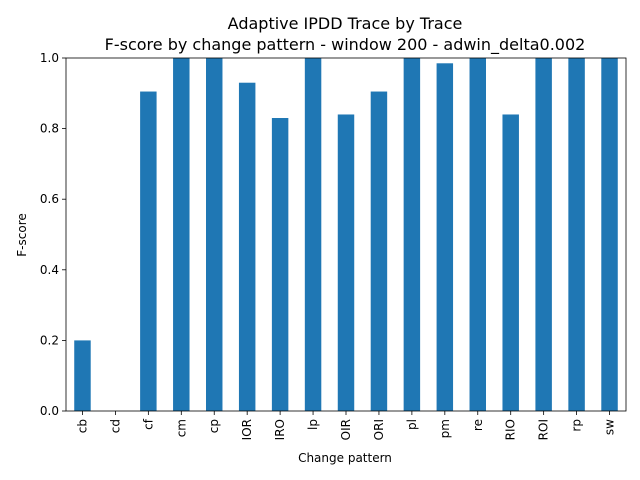 Image resolution: width=640 pixels, height=480 pixels. Describe the element at coordinates (576, 234) in the screenshot. I see `bar-rp` at that location.